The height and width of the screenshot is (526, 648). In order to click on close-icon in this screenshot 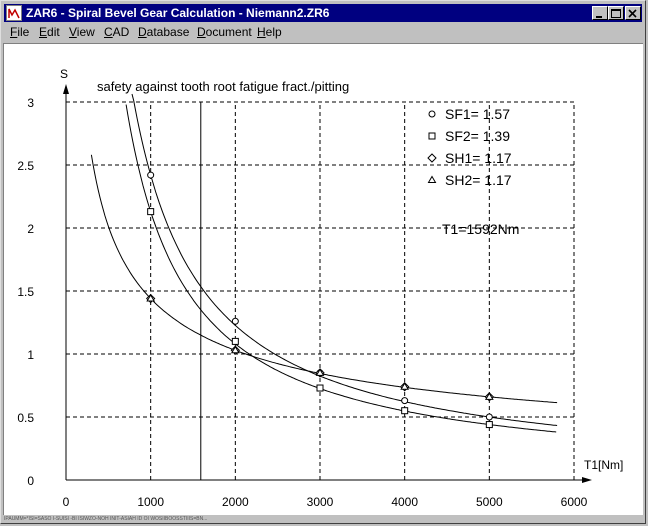, I will do `click(632, 13)`.